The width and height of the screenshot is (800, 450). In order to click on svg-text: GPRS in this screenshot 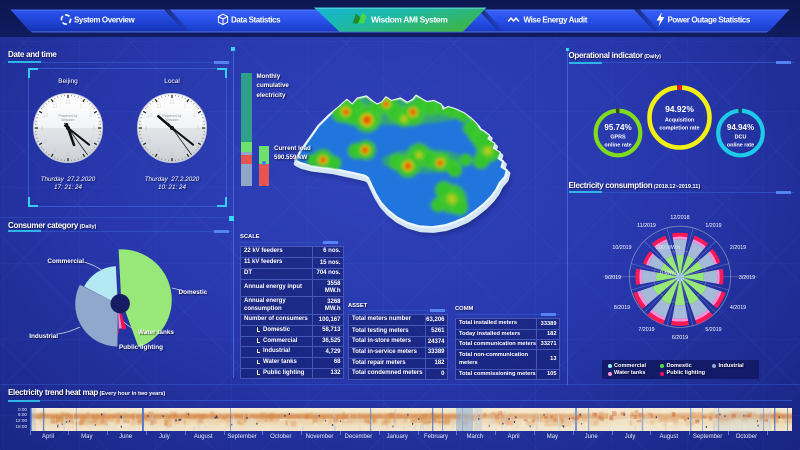, I will do `click(618, 138)`.